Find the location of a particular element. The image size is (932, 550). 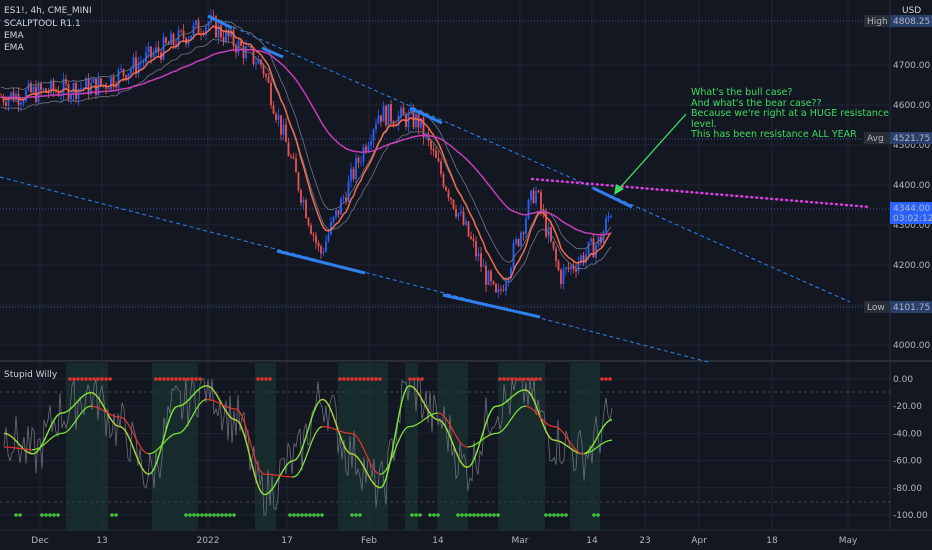

x-tick-label: Mar is located at coordinates (520, 541).